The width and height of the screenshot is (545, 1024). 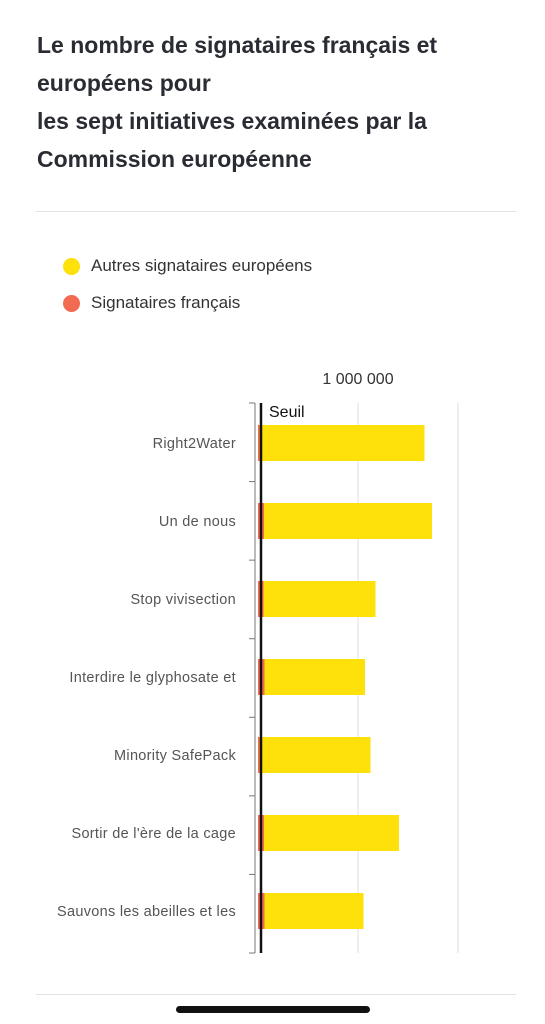 What do you see at coordinates (71, 266) in the screenshot?
I see `legend-swatch-europe` at bounding box center [71, 266].